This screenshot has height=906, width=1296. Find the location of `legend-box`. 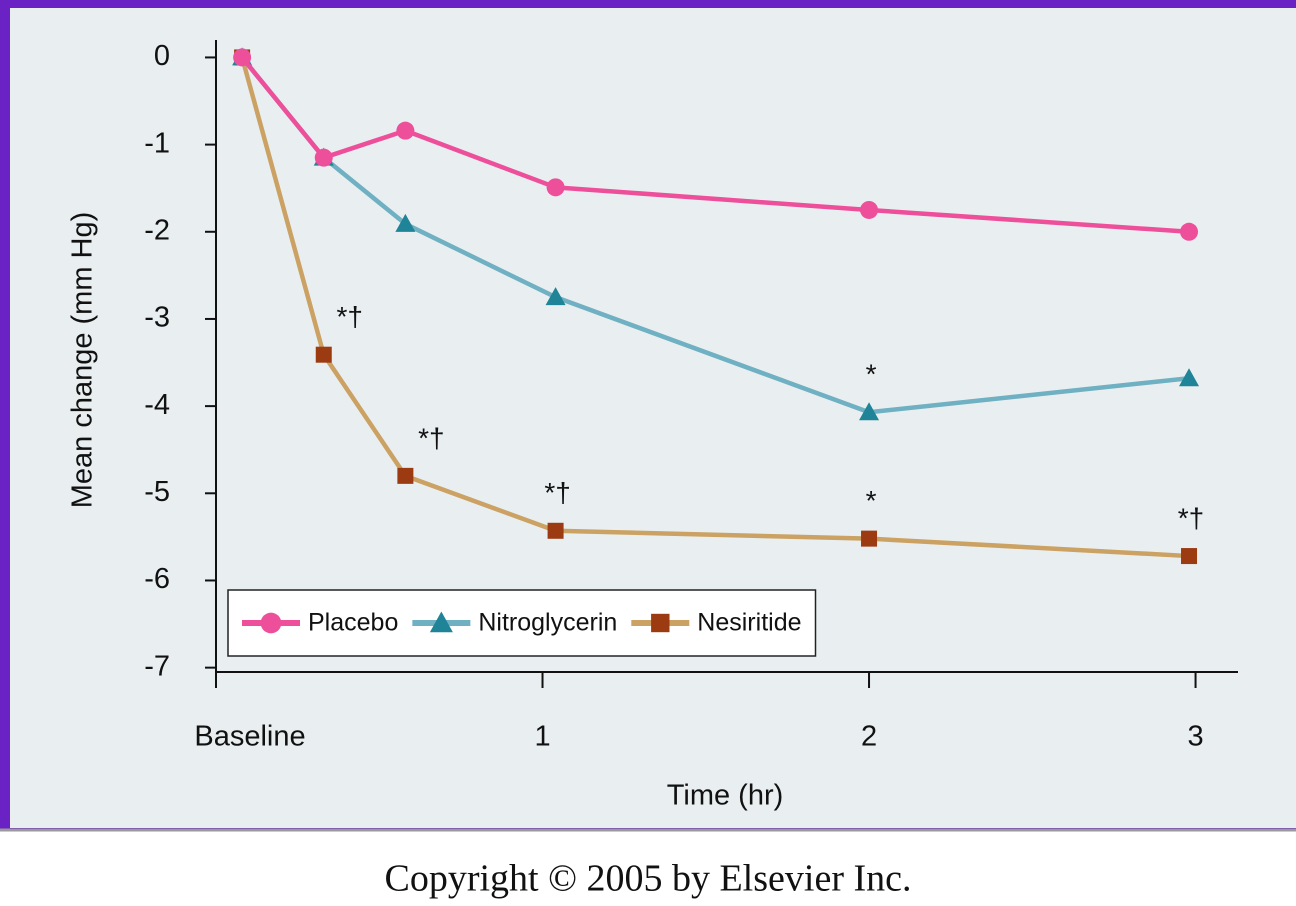

legend-box is located at coordinates (522, 623).